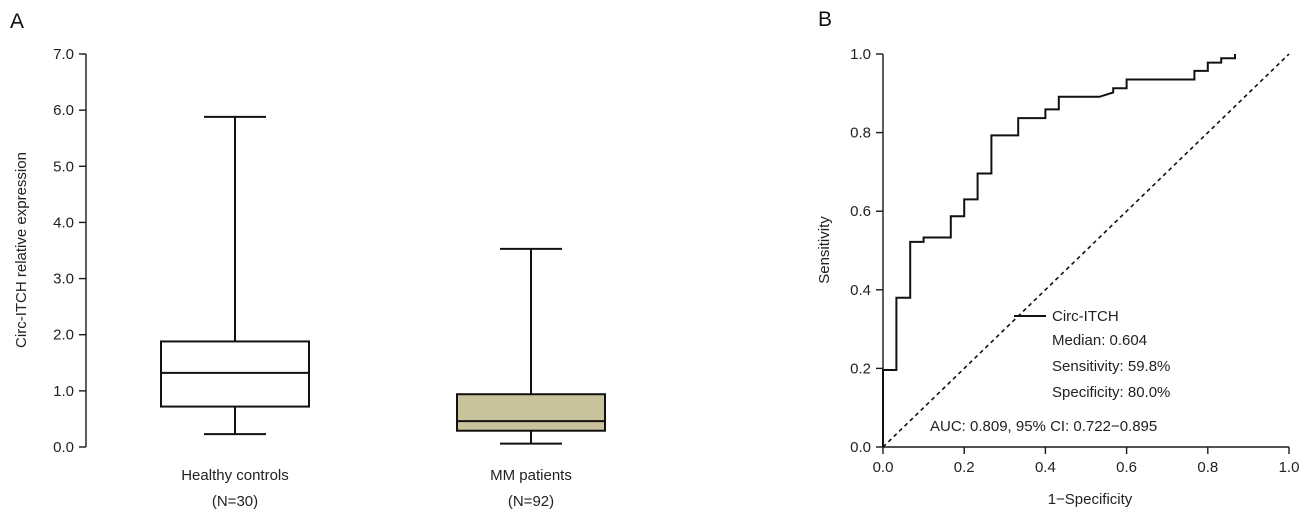 The height and width of the screenshot is (515, 1307). Describe the element at coordinates (63, 222) in the screenshot. I see `panel-a-y-tick-label: 4.0` at that location.